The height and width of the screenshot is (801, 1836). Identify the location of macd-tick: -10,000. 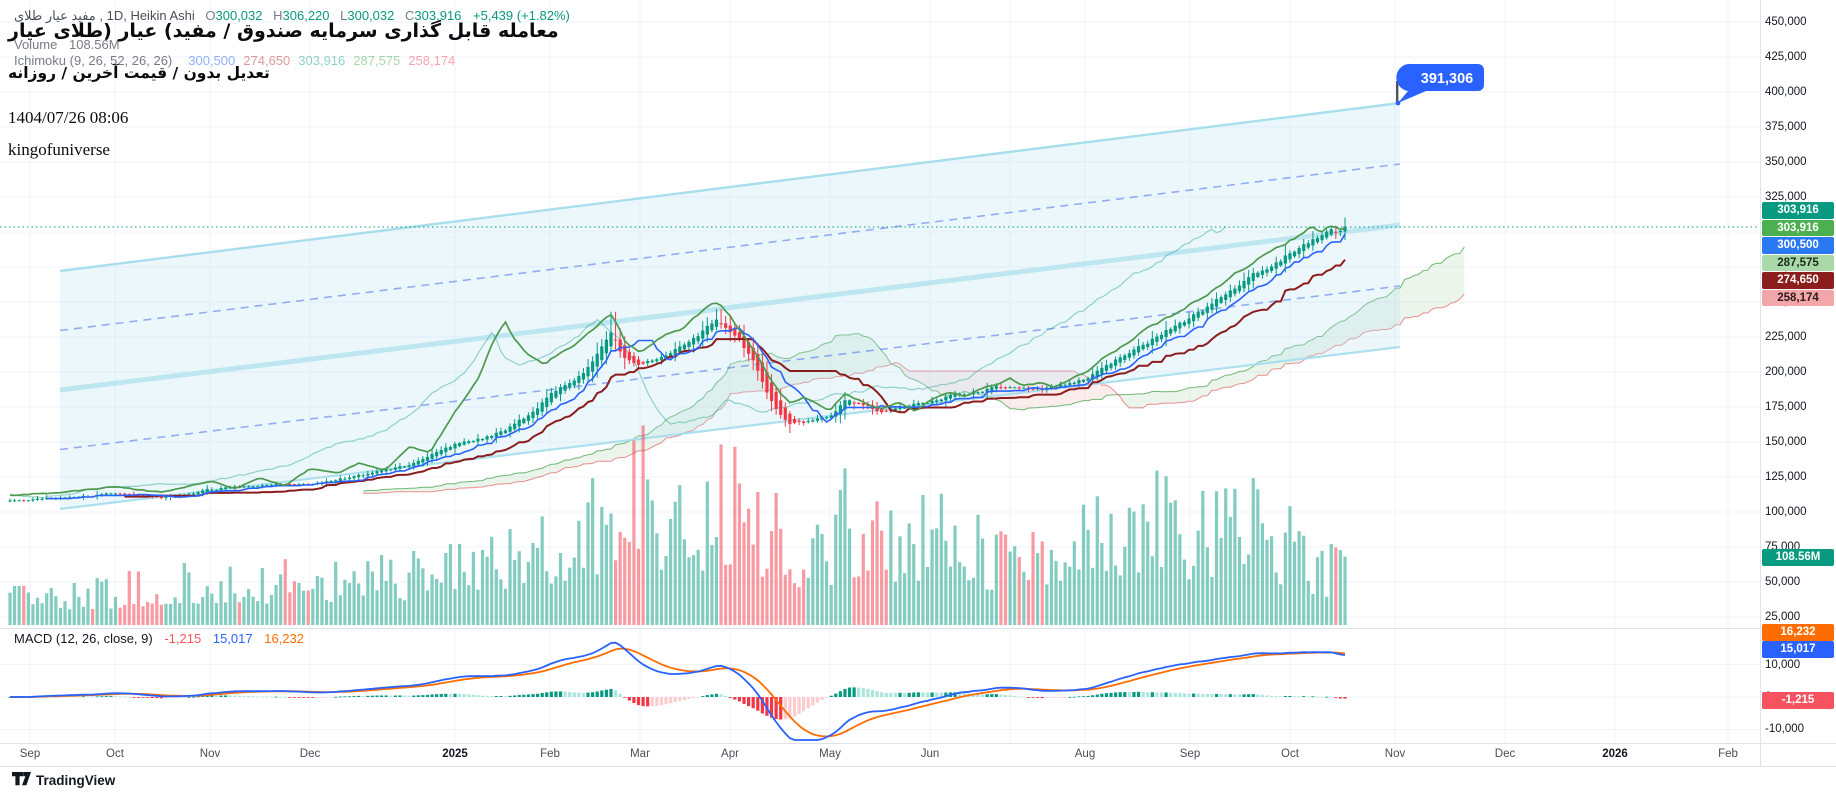
(1785, 729).